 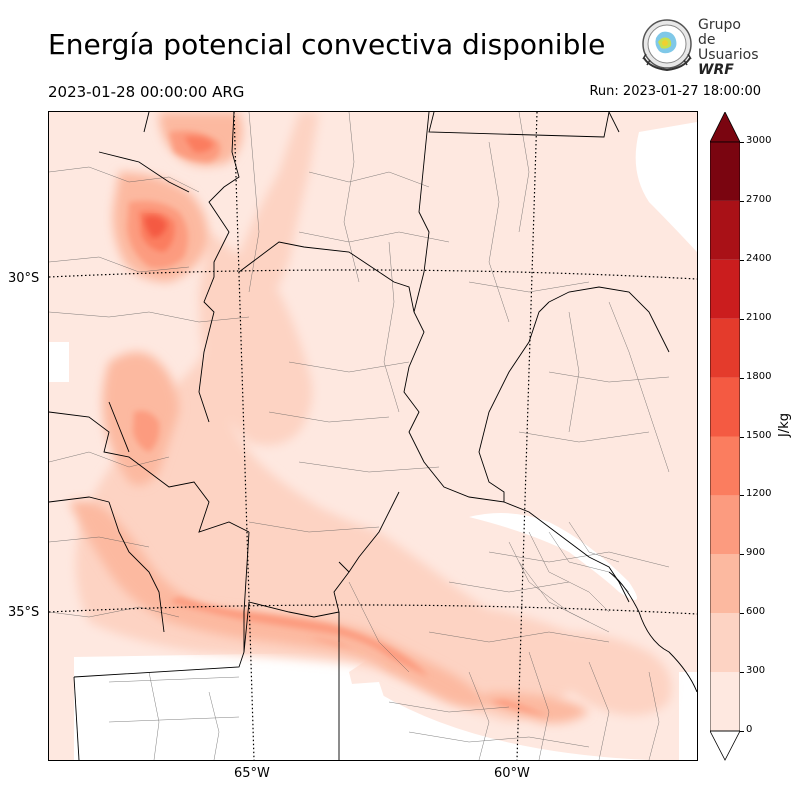 What do you see at coordinates (667, 45) in the screenshot?
I see `logo-emblem-icon` at bounding box center [667, 45].